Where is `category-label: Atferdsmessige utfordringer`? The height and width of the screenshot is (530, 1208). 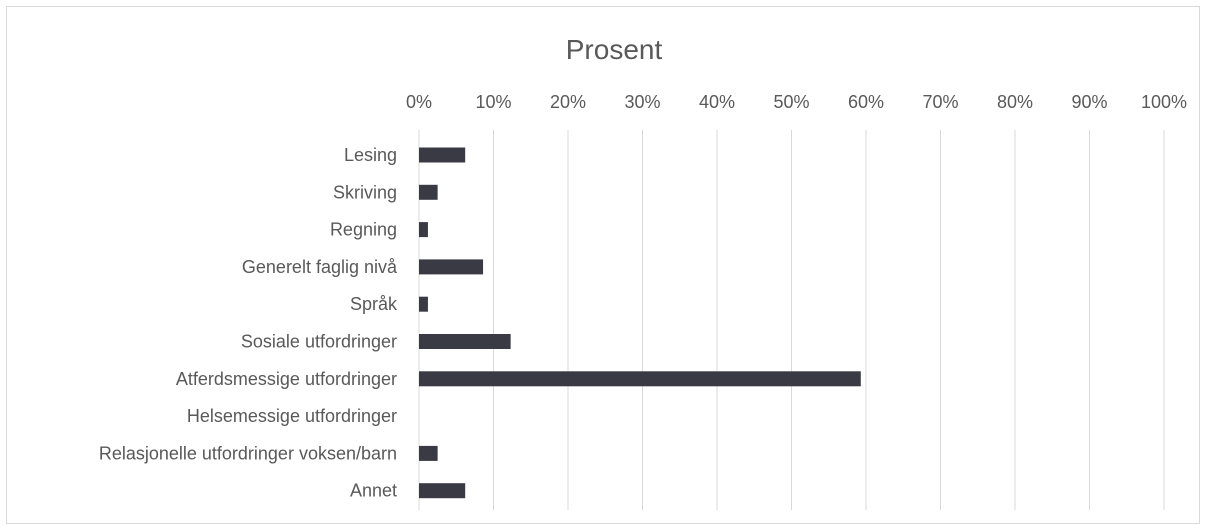 category-label: Atferdsmessige utfordringer is located at coordinates (286, 379).